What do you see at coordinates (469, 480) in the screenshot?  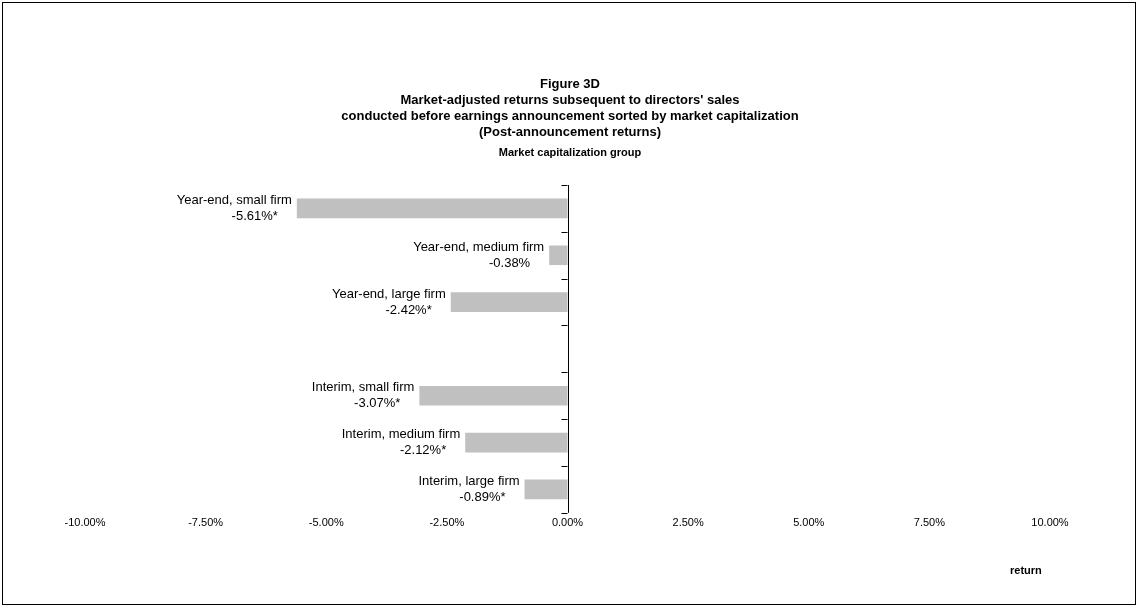 I see `y-tick-label: Interim, large firm` at bounding box center [469, 480].